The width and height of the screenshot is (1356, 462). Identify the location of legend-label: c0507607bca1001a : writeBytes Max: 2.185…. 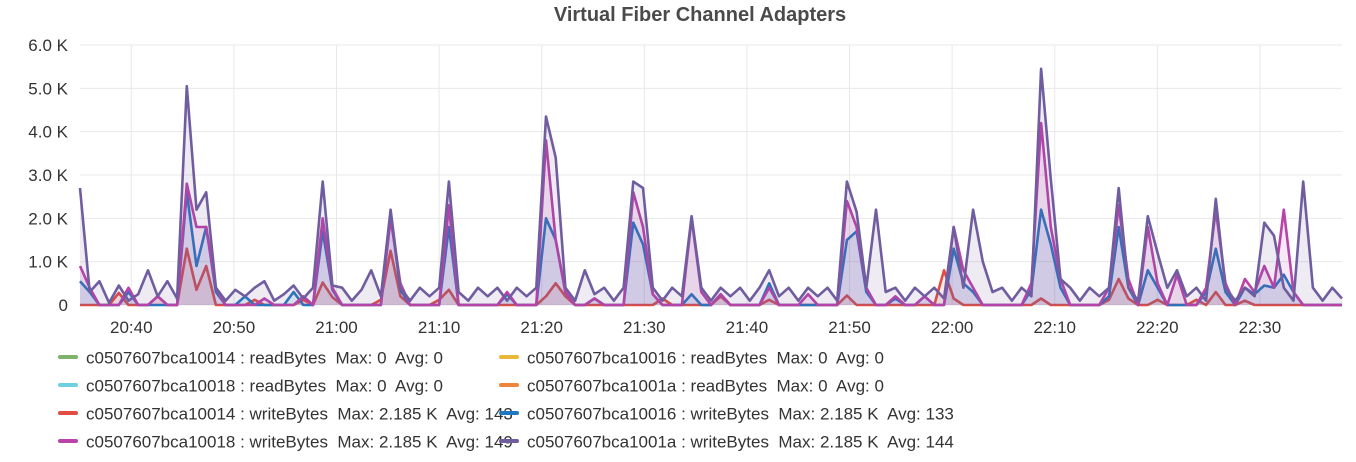
(740, 442).